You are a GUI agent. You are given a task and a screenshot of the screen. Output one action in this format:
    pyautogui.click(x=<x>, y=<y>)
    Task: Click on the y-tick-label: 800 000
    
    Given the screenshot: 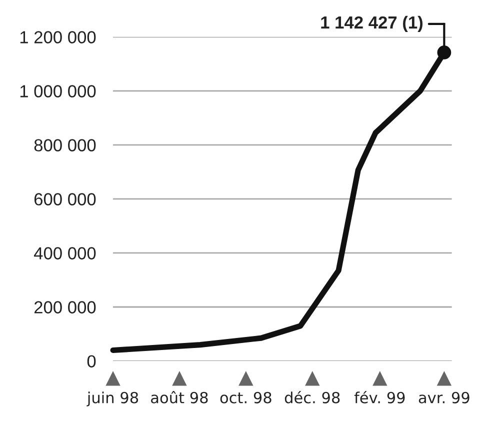 What is the action you would take?
    pyautogui.click(x=65, y=145)
    